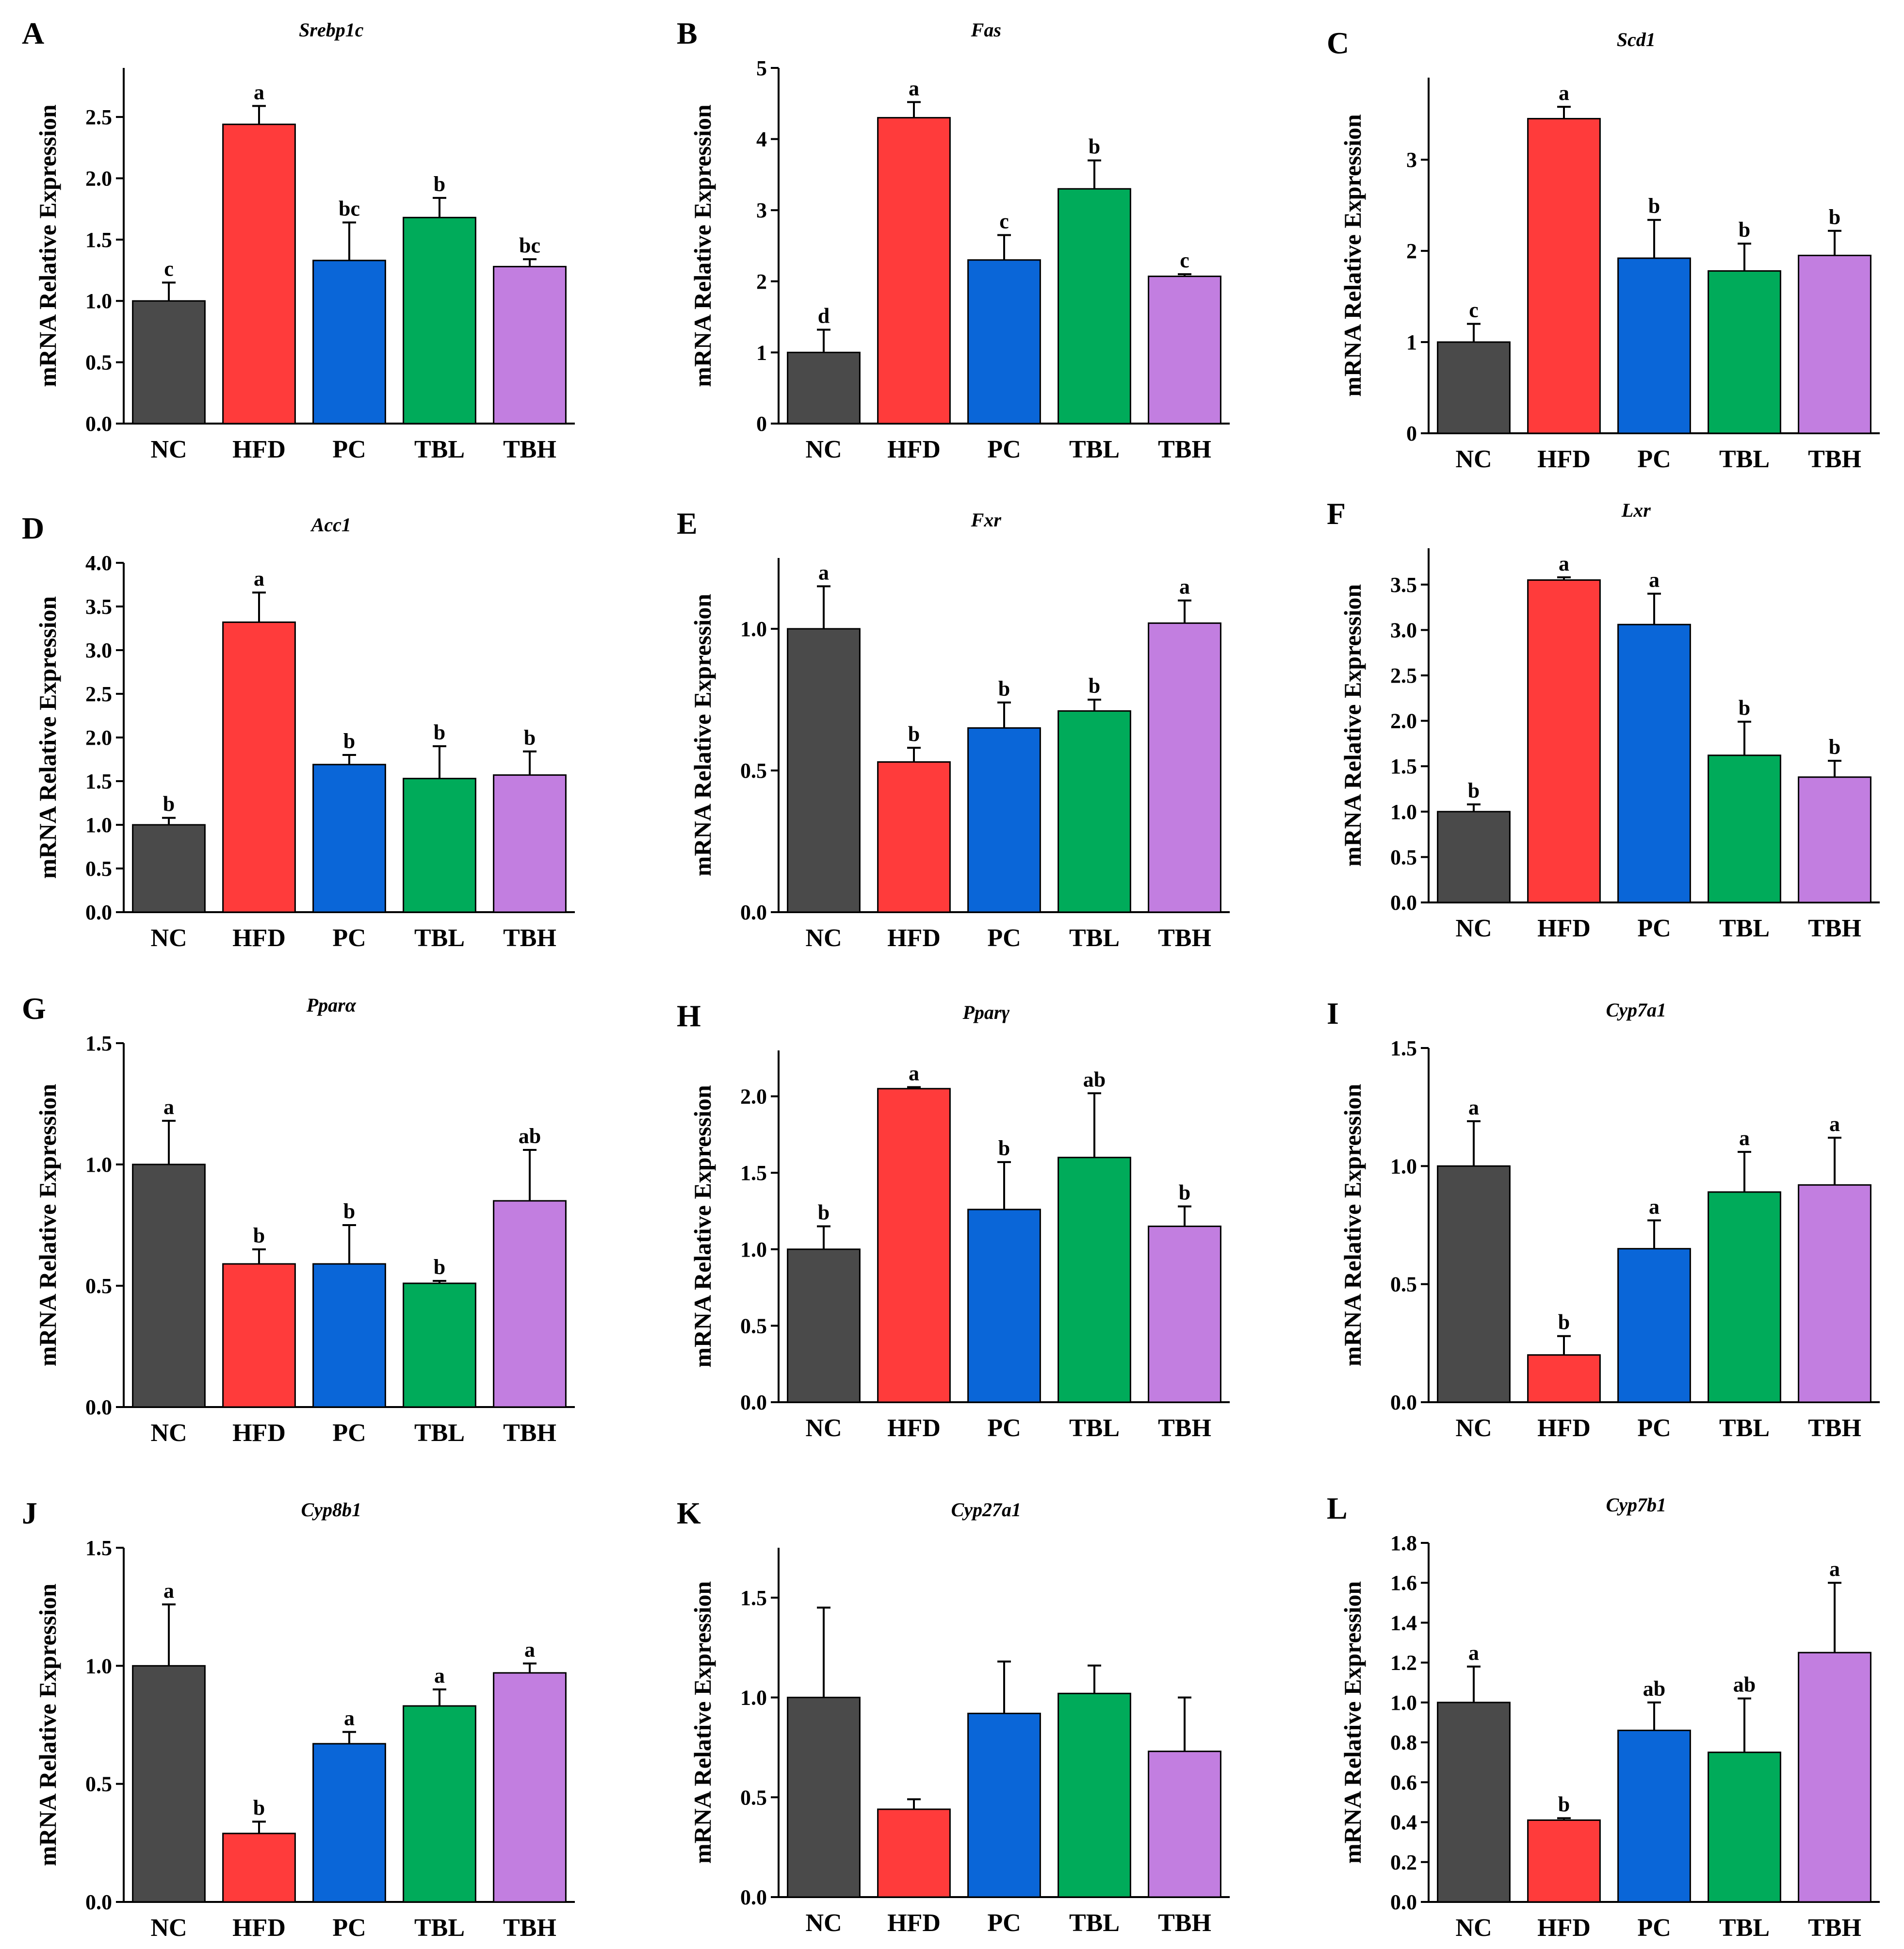 This screenshot has width=1904, height=1949. Describe the element at coordinates (169, 269) in the screenshot. I see `significance-label: c` at that location.